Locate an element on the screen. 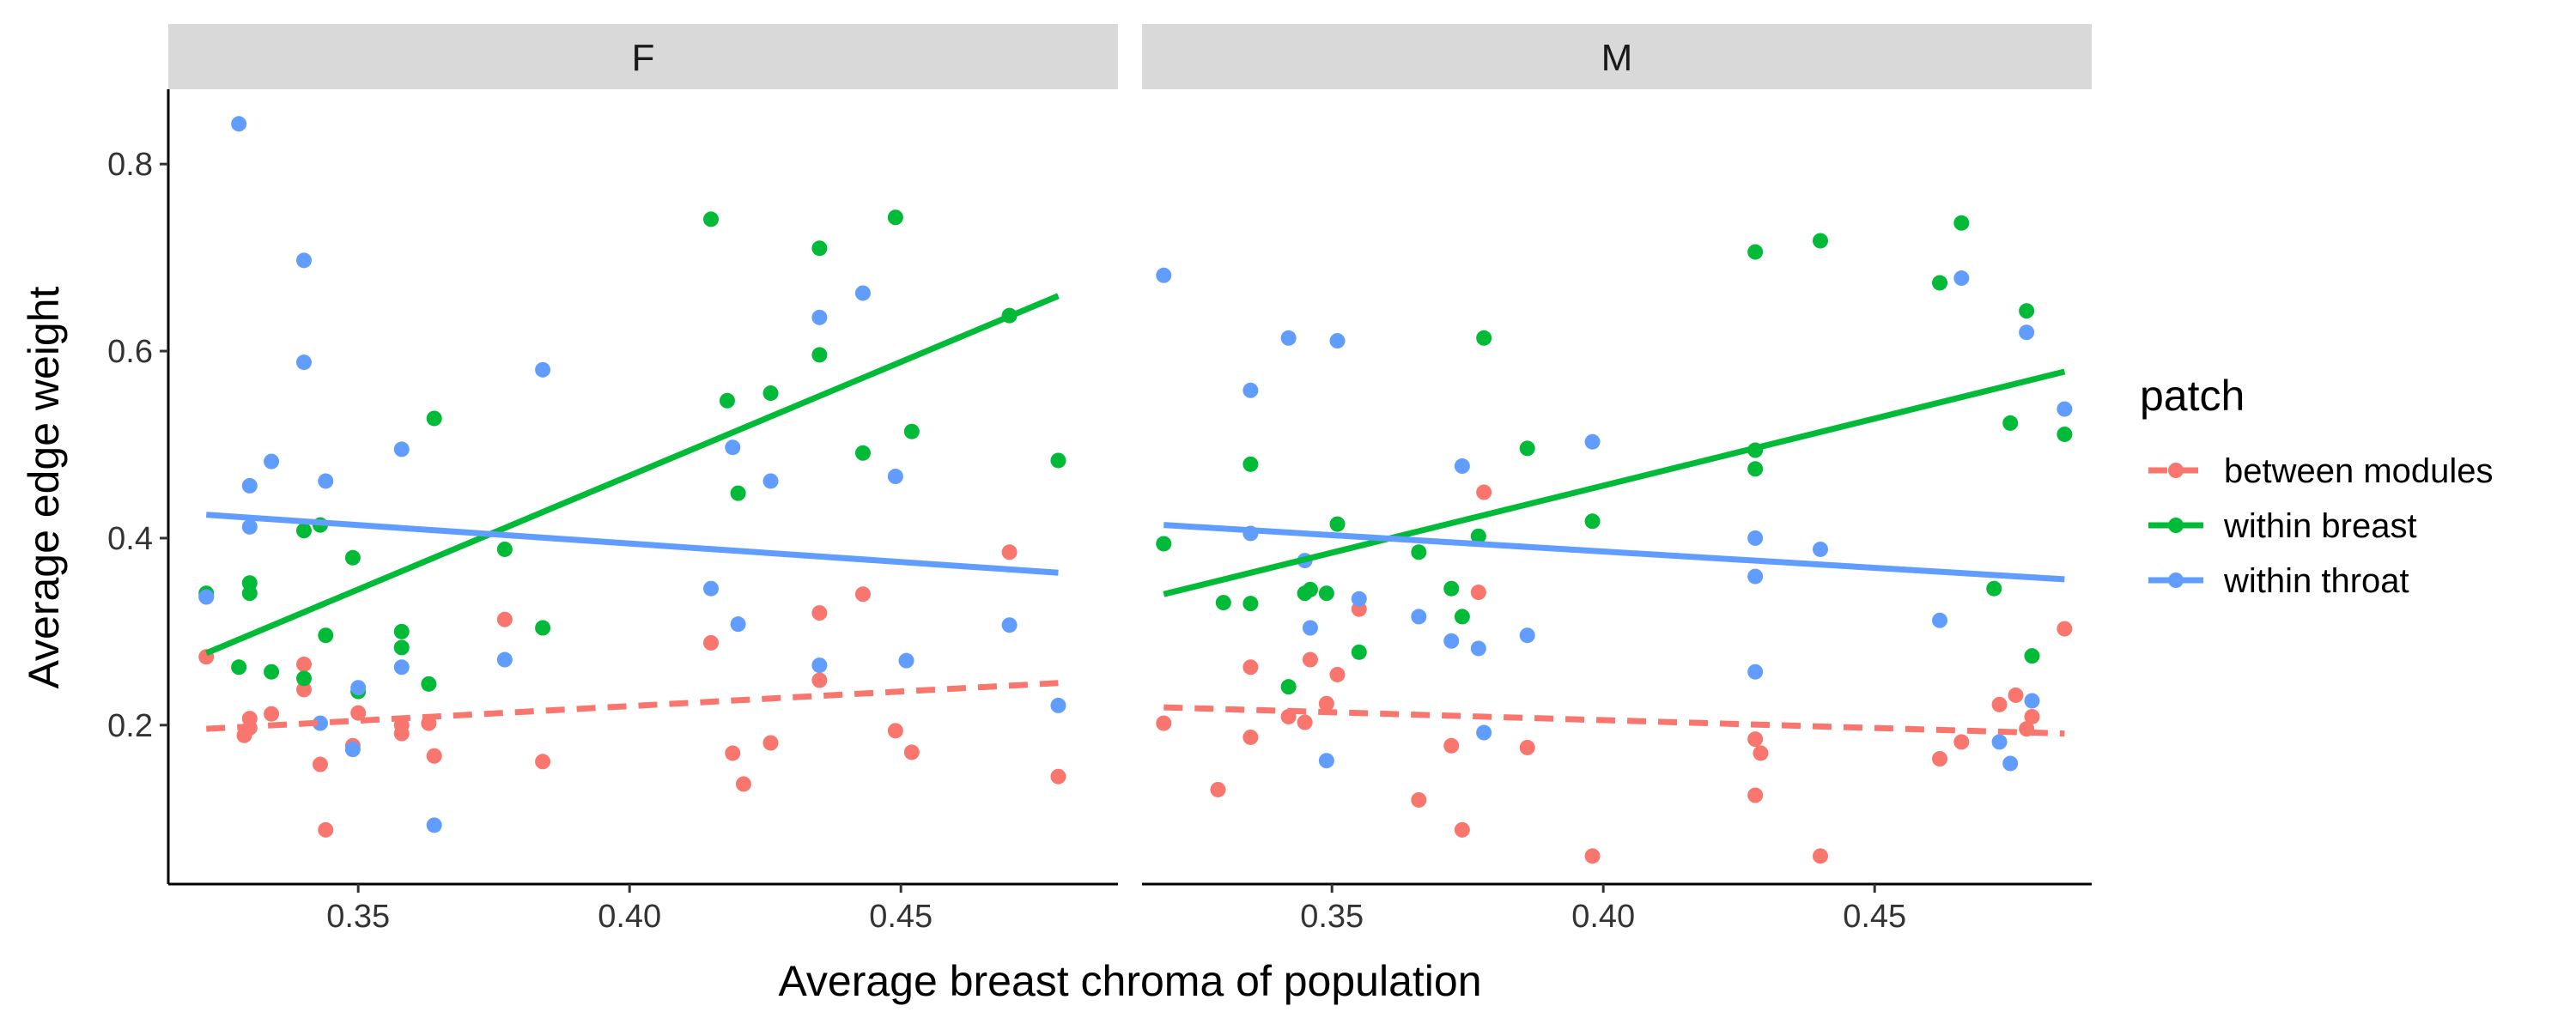  x-tick-label: 0.45 is located at coordinates (901, 917).